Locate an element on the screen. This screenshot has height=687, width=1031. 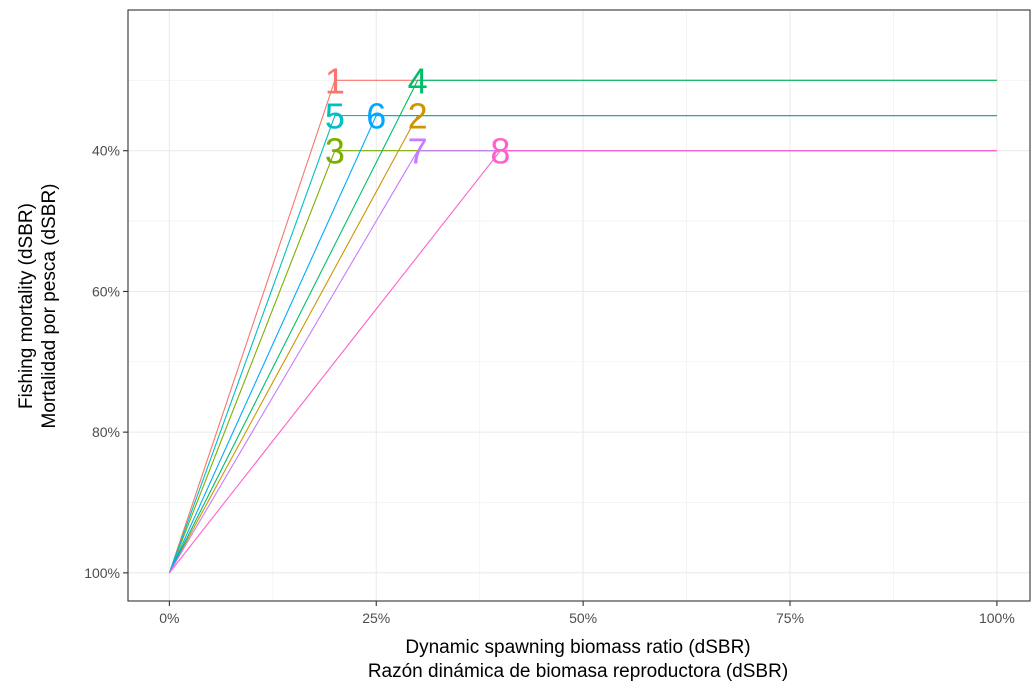
series-label-7: 7 is located at coordinates (418, 151).